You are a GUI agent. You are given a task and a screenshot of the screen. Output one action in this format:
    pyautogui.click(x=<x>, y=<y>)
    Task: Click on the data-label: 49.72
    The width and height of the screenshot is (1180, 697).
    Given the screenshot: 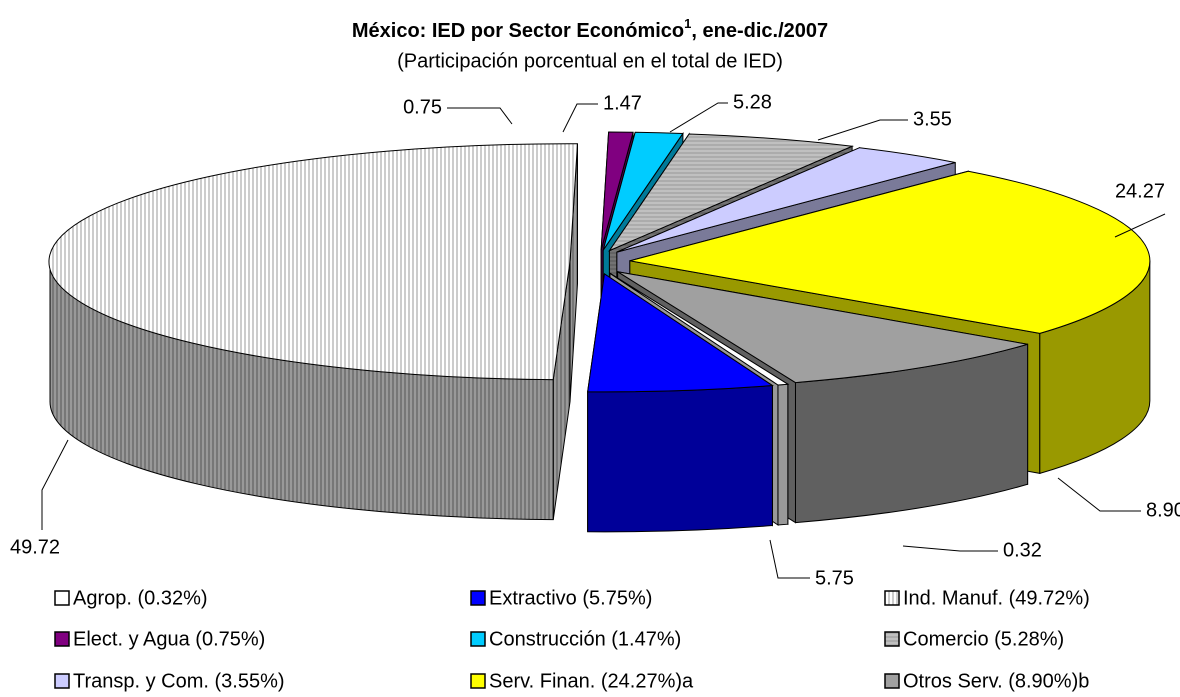 What is the action you would take?
    pyautogui.click(x=35, y=547)
    